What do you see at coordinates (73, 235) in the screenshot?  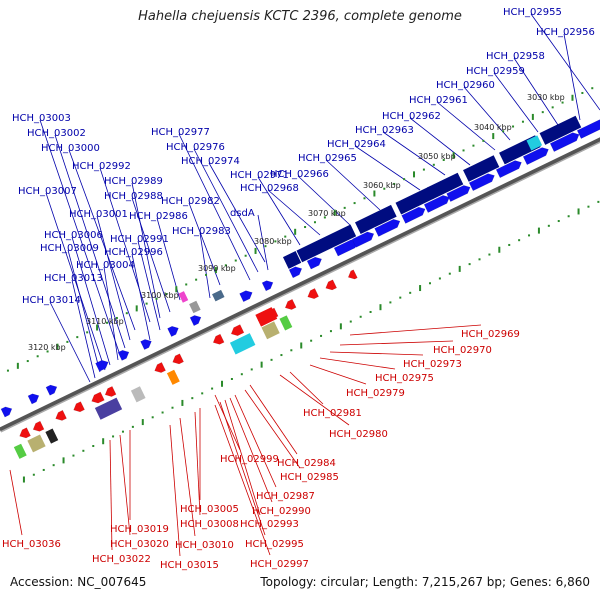 I see `gene-label-forward: HCH_03006` at bounding box center [73, 235].